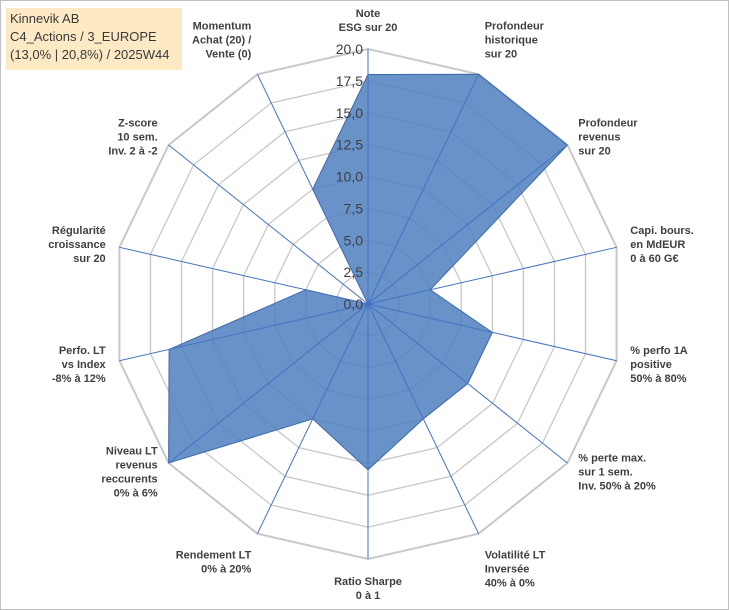 This screenshot has height=610, width=729. I want to click on axis-label: Perfo. LT vs Index -8% à 12%, so click(79, 365).